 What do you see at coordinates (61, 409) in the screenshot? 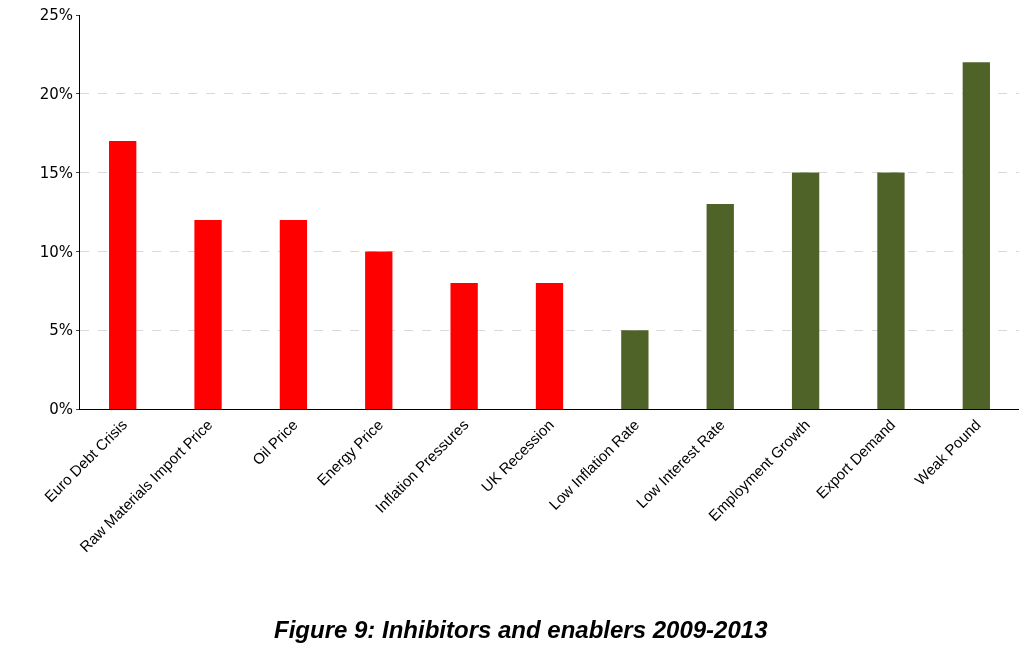
I see `y-tick-label: 0%` at bounding box center [61, 409].